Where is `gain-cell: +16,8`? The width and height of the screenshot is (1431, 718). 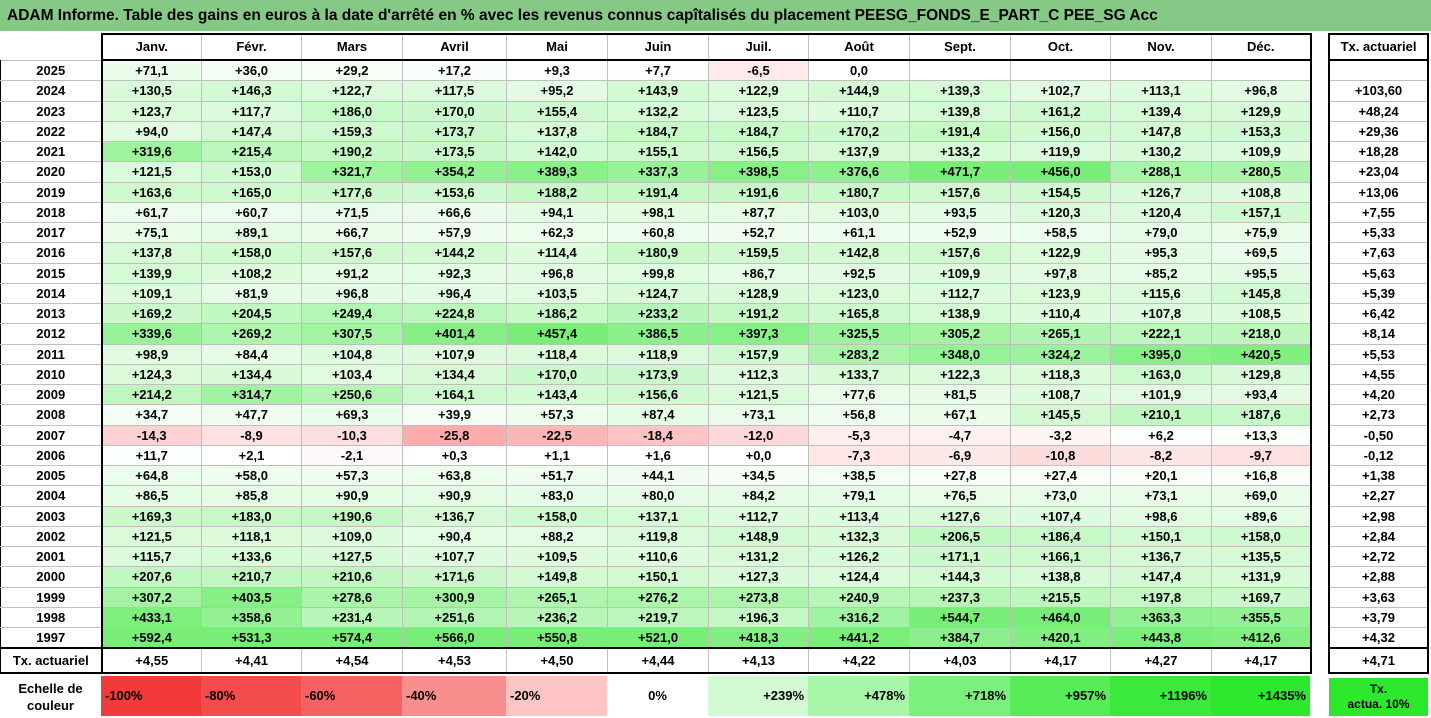 gain-cell: +16,8 is located at coordinates (1261, 475).